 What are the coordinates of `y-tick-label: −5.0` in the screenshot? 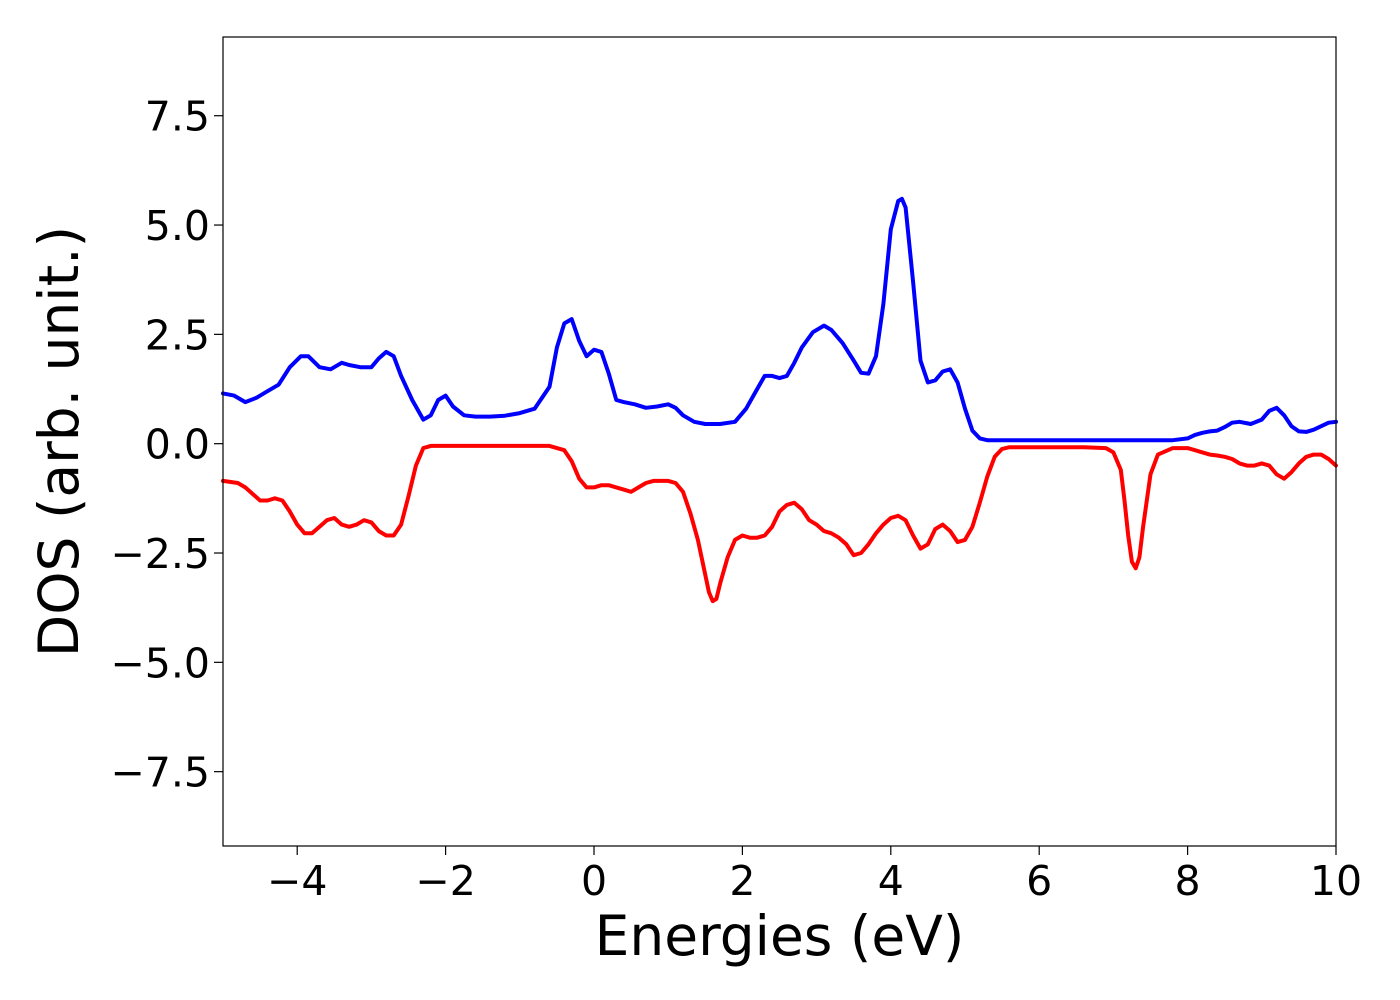 It's located at (160, 663).